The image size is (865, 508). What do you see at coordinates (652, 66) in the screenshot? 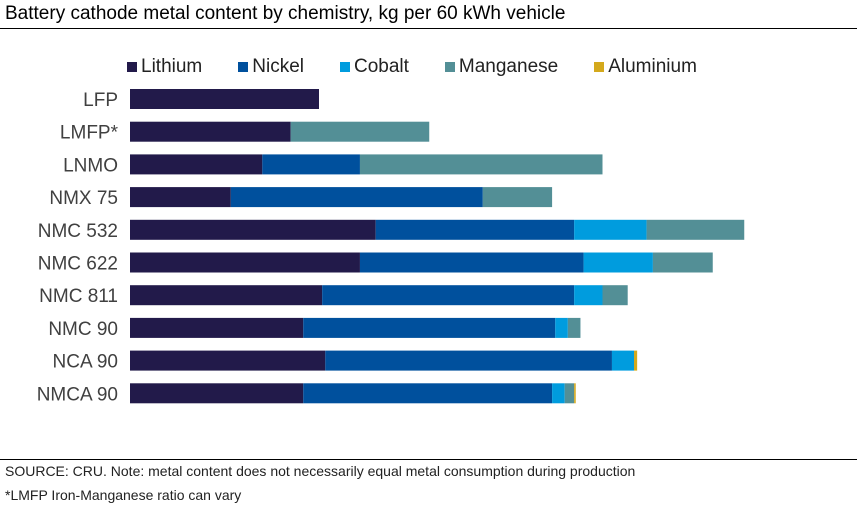
I see `legend-label: Aluminium` at bounding box center [652, 66].